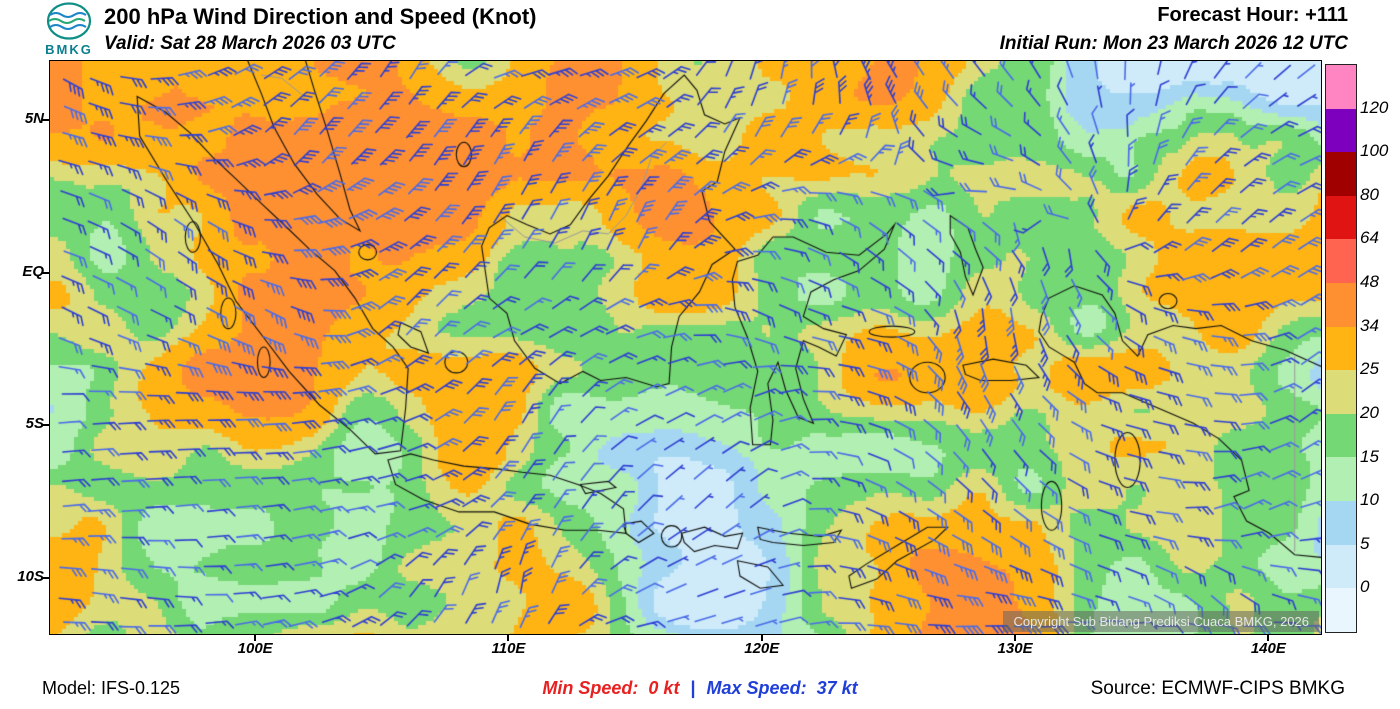  I want to click on valid-time-label: Valid: Sat 28 March 2026 03 UTC, so click(250, 43).